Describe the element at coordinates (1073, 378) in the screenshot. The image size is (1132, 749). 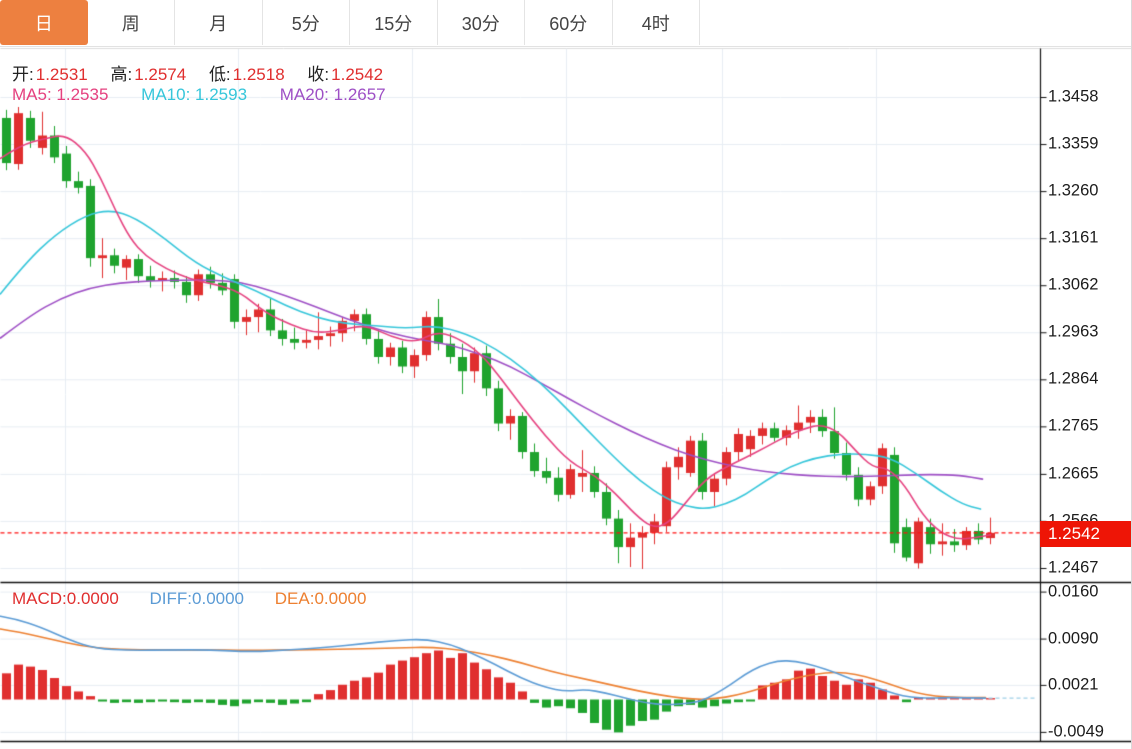
I see `main-axis-tick-label: 1.2864` at that location.